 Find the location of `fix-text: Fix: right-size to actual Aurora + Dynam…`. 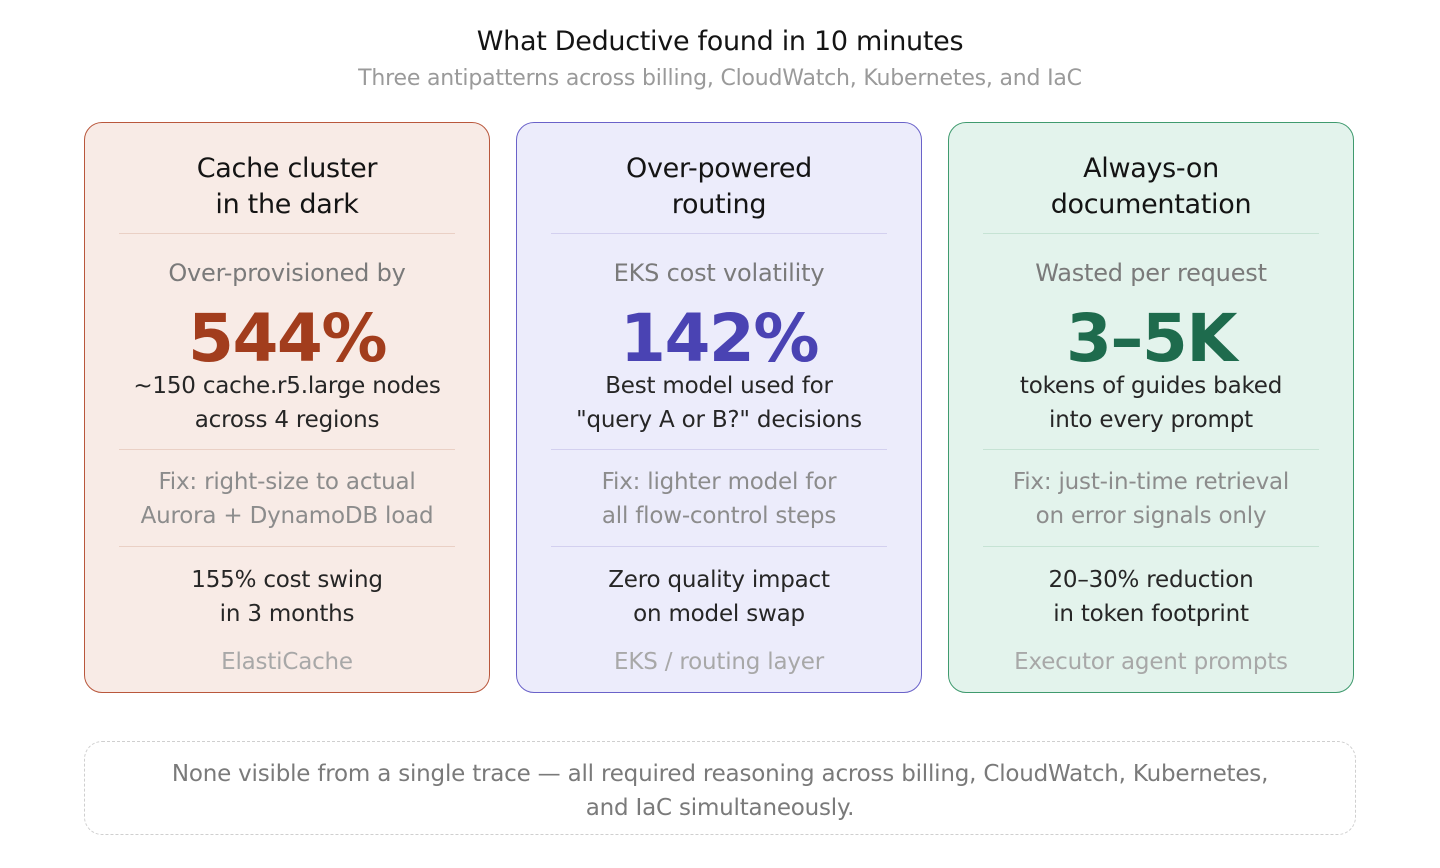

fix-text: Fix: right-size to actual Aurora + Dynam… is located at coordinates (287, 499).